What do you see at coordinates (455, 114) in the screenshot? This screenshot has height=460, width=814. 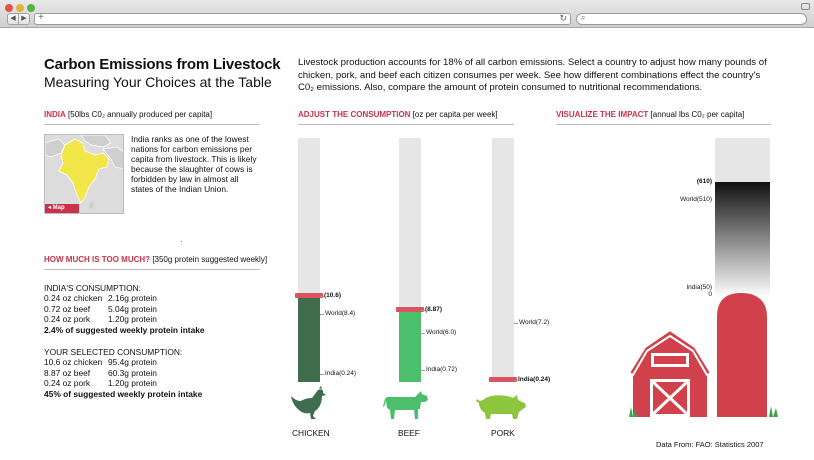 I see `adjust-heading-note: [oz per capita per week]` at bounding box center [455, 114].